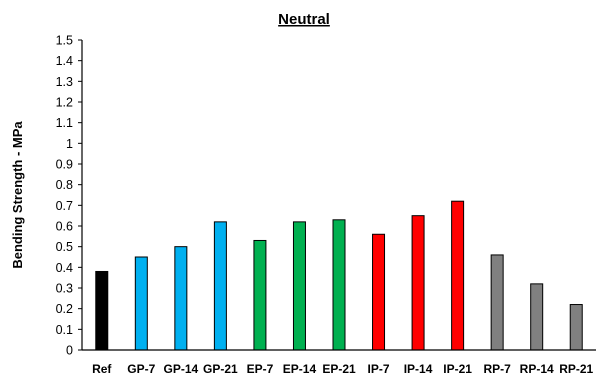  I want to click on y-tick-label: 0.4, so click(64, 268).